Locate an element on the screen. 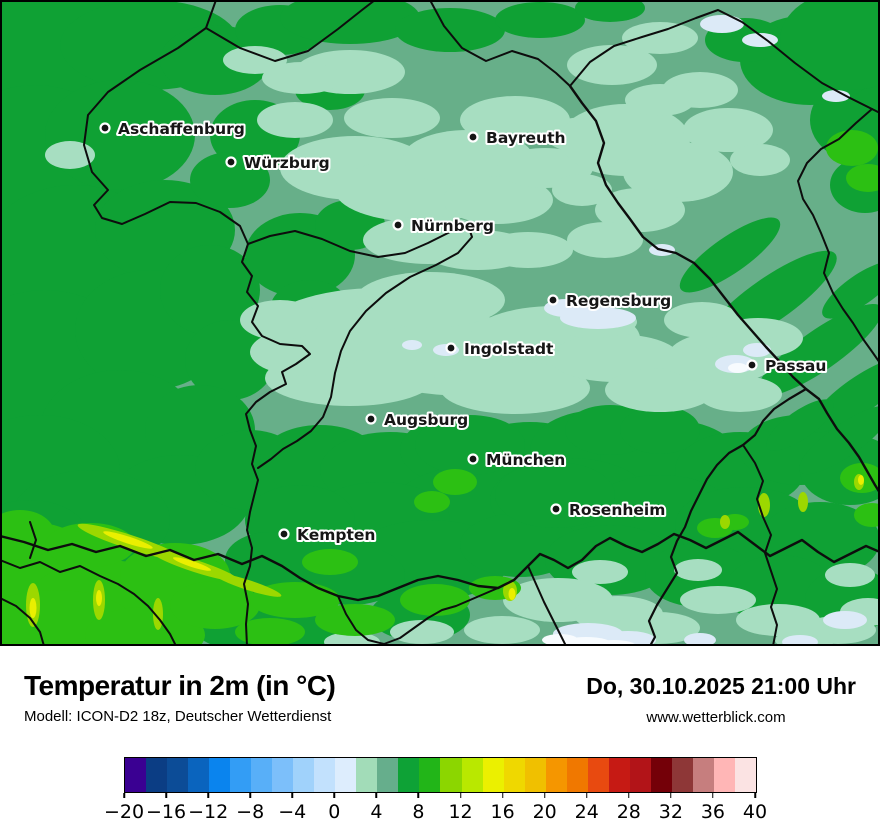 This screenshot has width=880, height=830. city-label: Kempten is located at coordinates (336, 535).